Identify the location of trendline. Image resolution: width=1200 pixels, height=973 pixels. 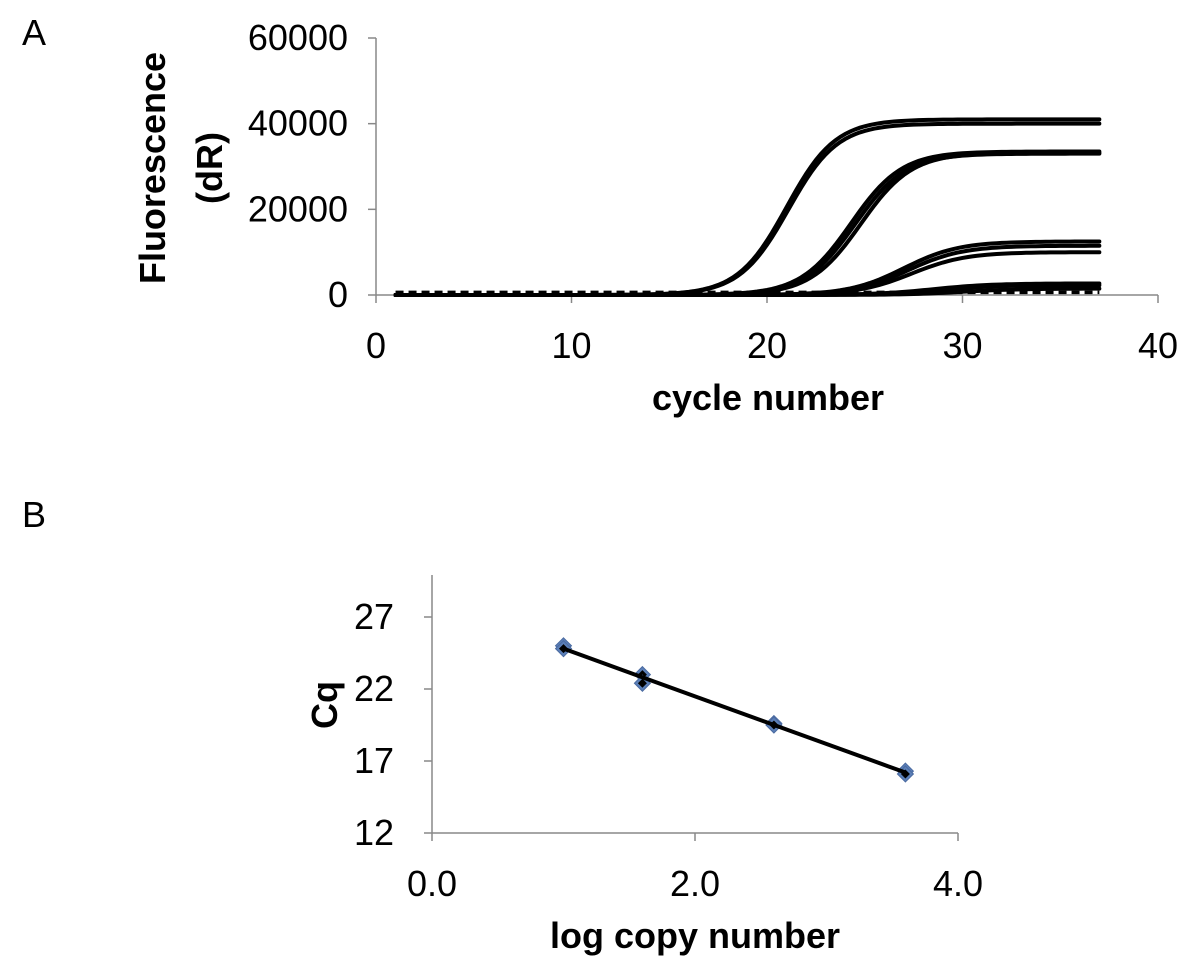
(734, 710).